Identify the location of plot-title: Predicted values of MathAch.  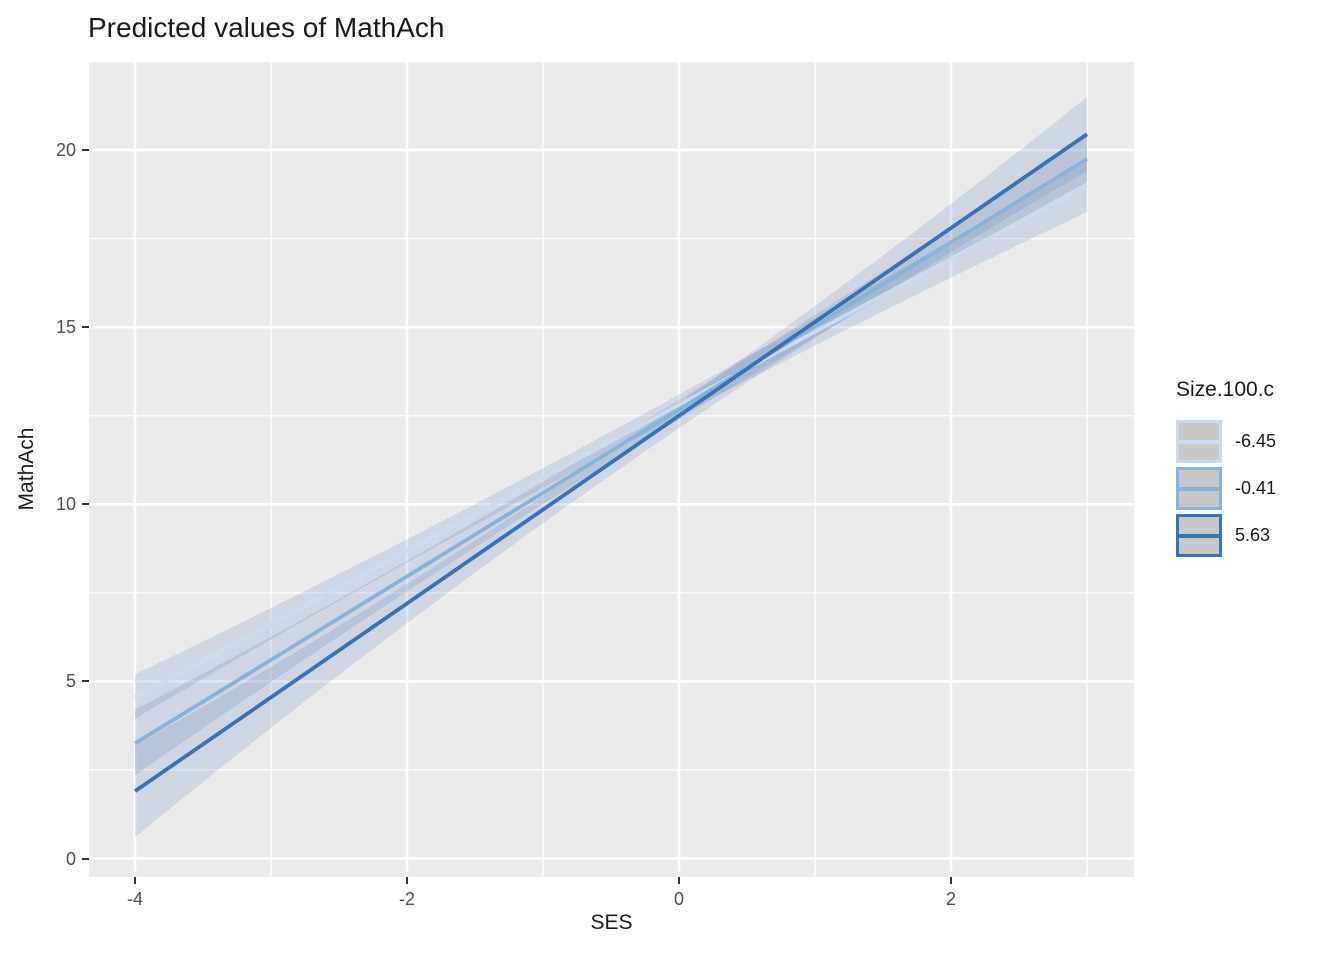
(266, 27).